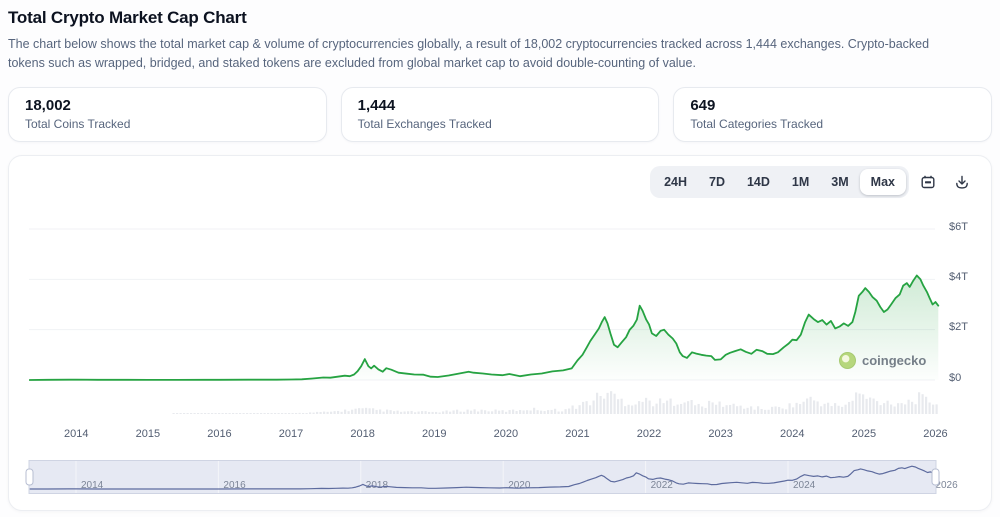 The width and height of the screenshot is (1000, 517). Describe the element at coordinates (958, 226) in the screenshot. I see `y-tick-$6T: $6T` at that location.